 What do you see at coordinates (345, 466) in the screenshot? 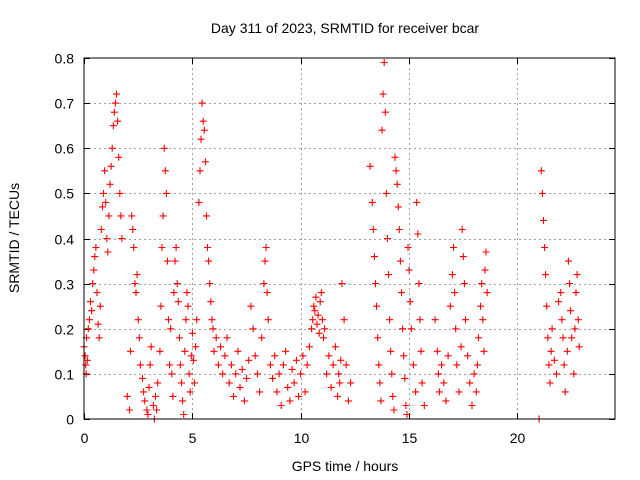
I see `x-axis-label: GPS time / hours` at bounding box center [345, 466].